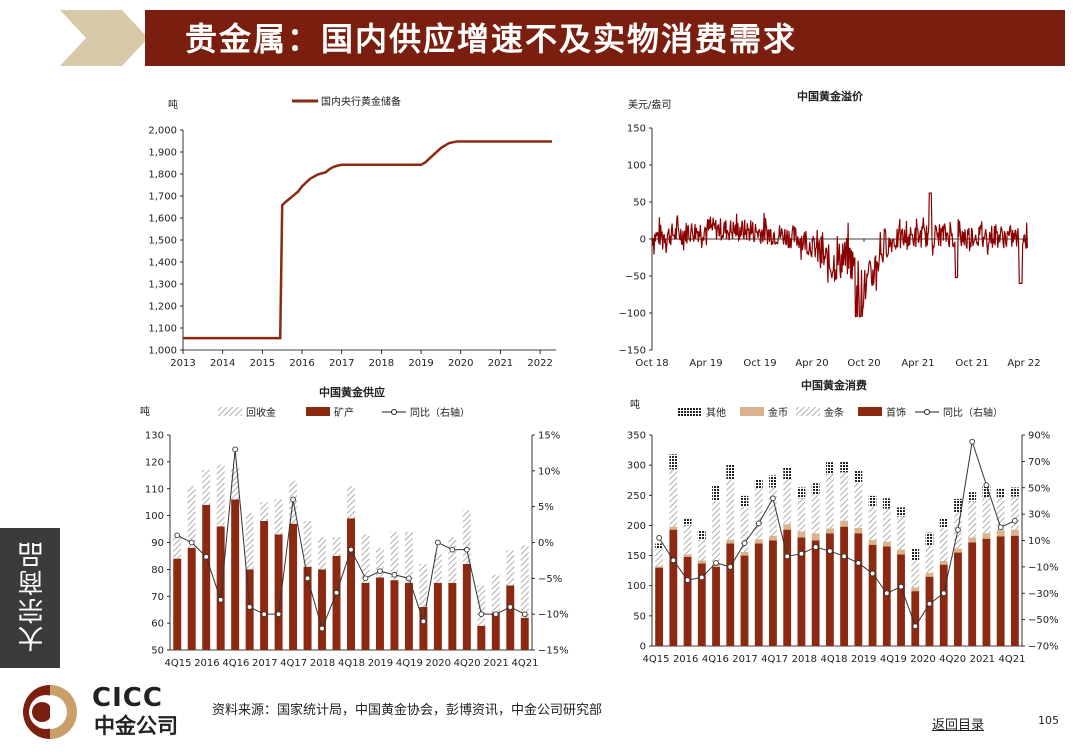 This screenshot has width=1080, height=755. Describe the element at coordinates (927, 412) in the screenshot. I see `consumption-legend-marker-yoy` at that location.